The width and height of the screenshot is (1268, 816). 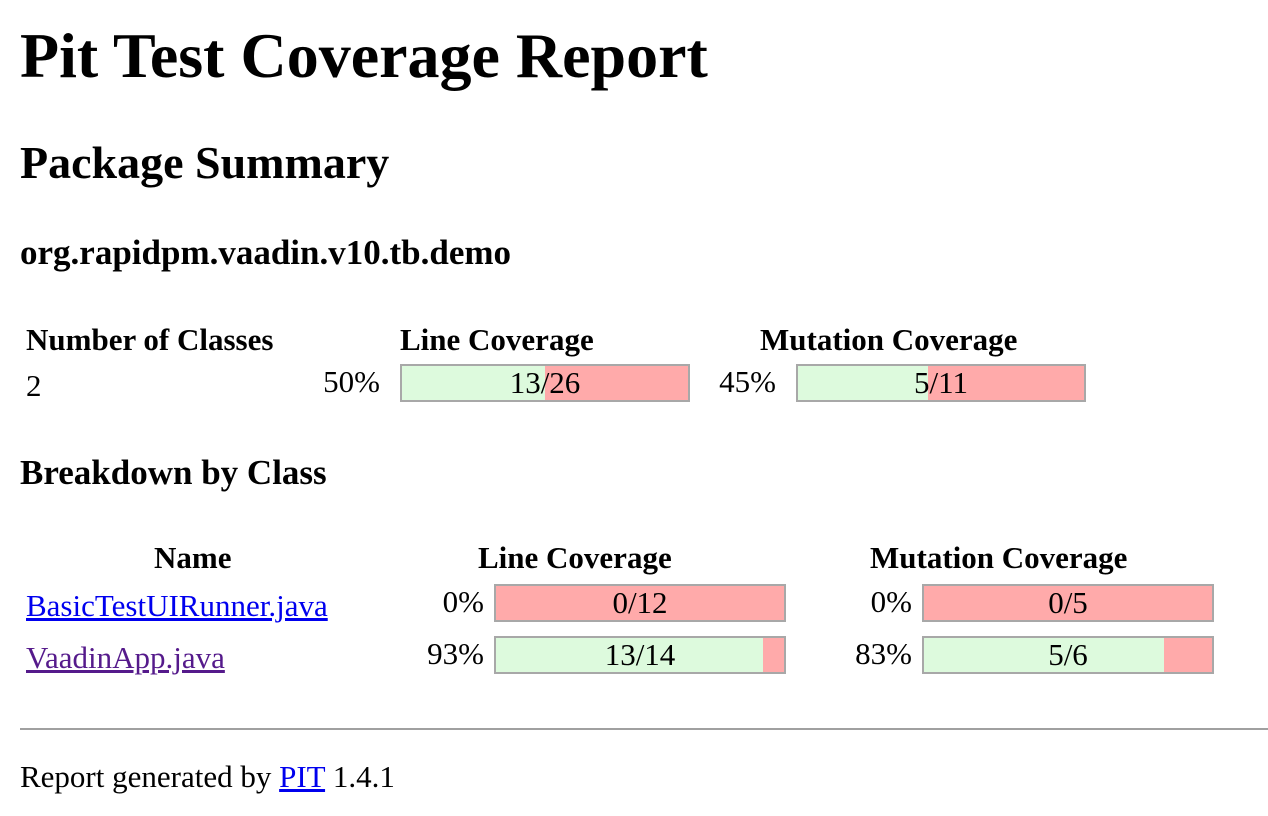 I want to click on header-class-line-coverage: Line Coverage, so click(x=575, y=557).